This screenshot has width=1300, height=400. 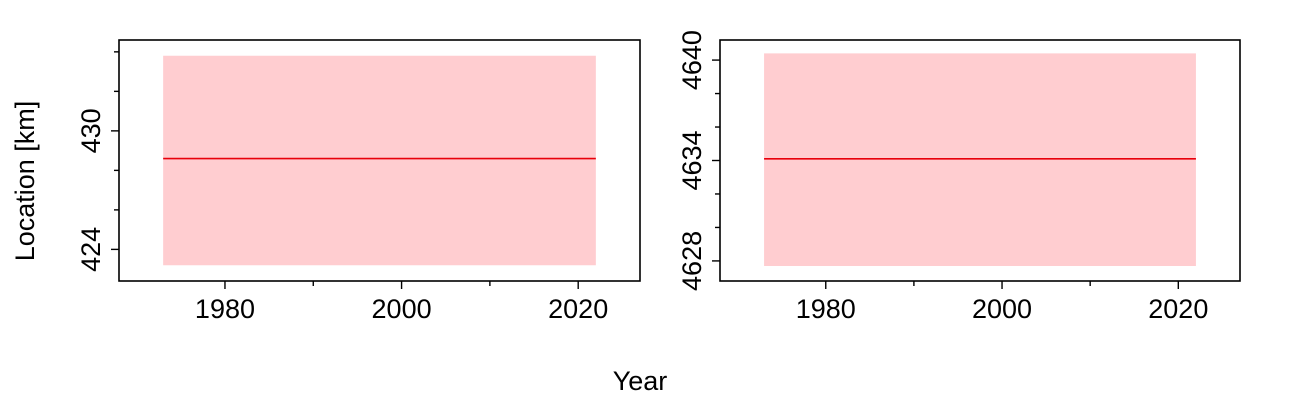 I want to click on y-tick-label: 430, so click(x=91, y=130).